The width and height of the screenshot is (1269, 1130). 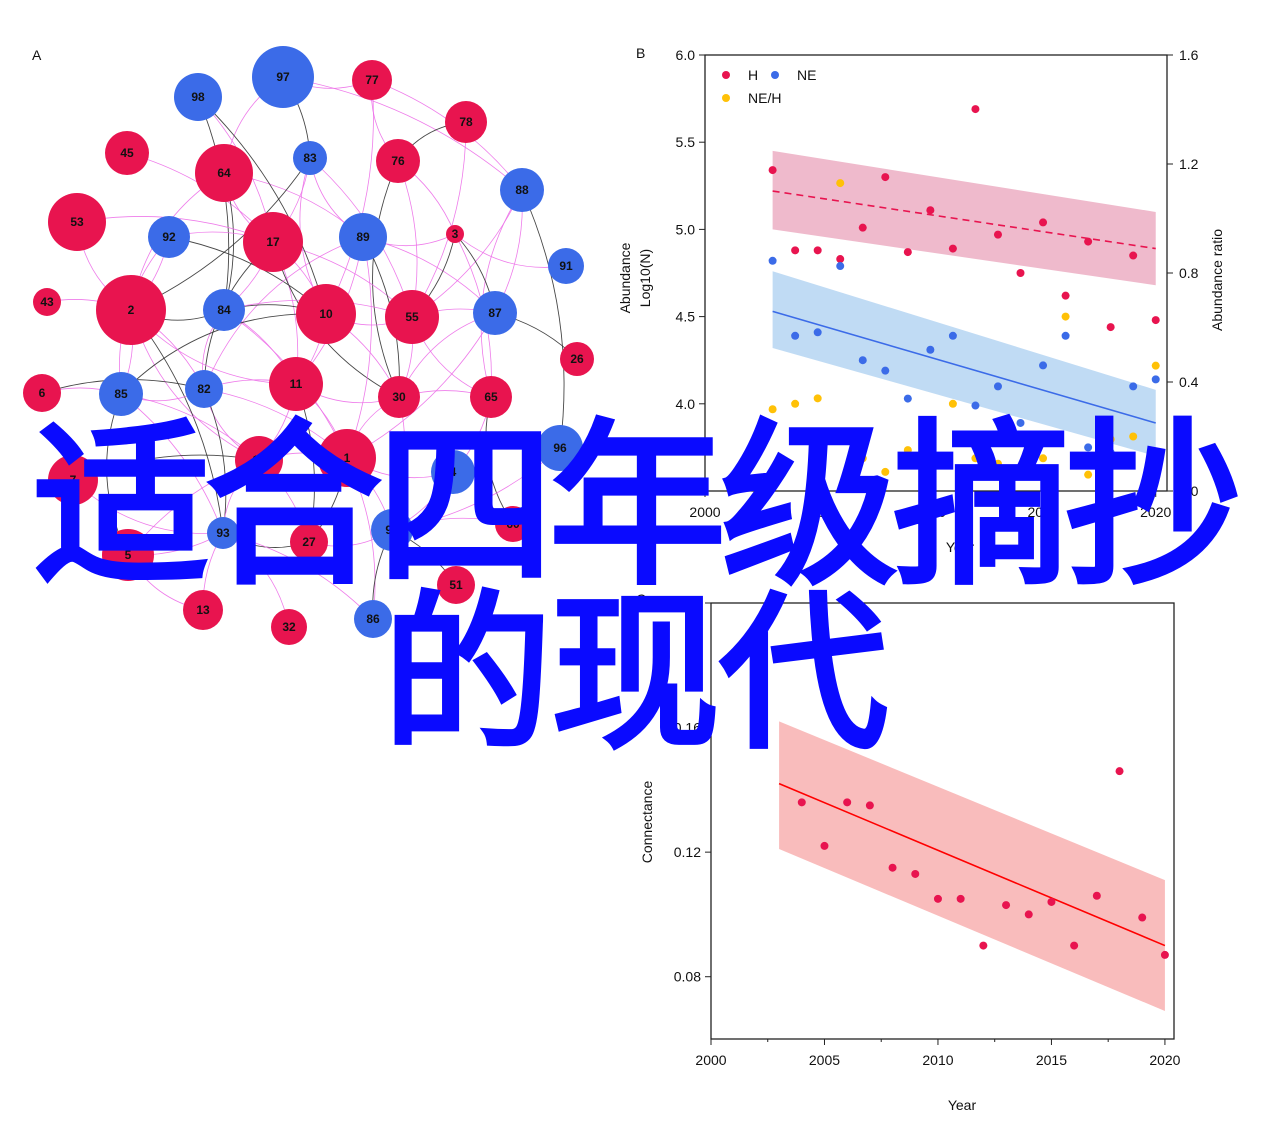 I want to click on data-points, so click(x=983, y=863).